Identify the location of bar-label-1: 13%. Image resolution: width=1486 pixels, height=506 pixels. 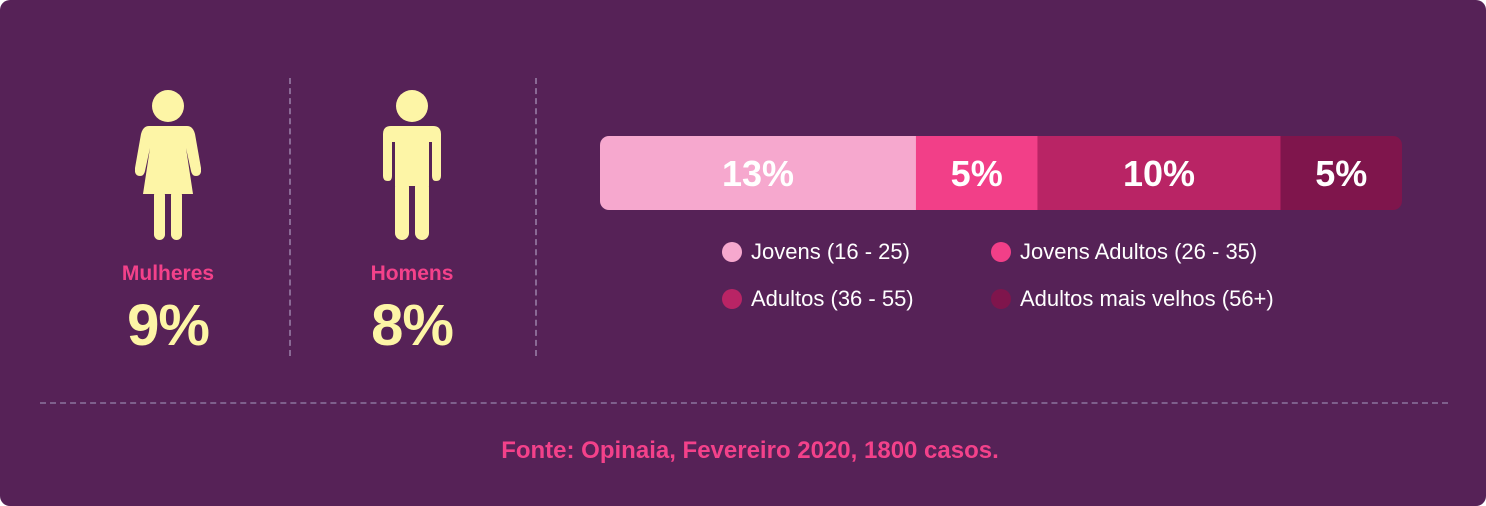
(758, 173).